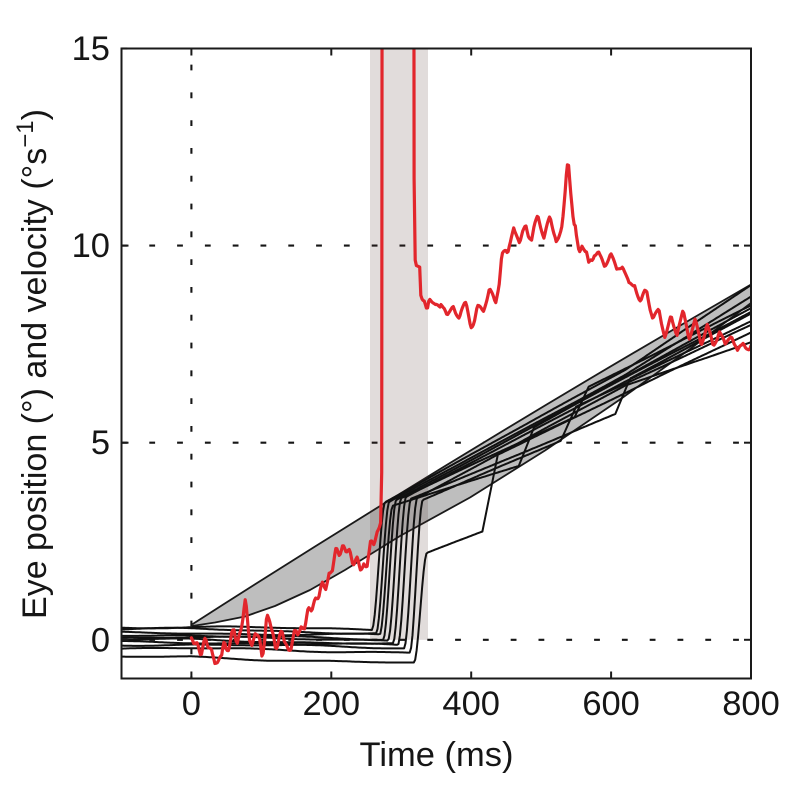 Image resolution: width=803 pixels, height=798 pixels. I want to click on svg-text: 5, so click(100, 443).